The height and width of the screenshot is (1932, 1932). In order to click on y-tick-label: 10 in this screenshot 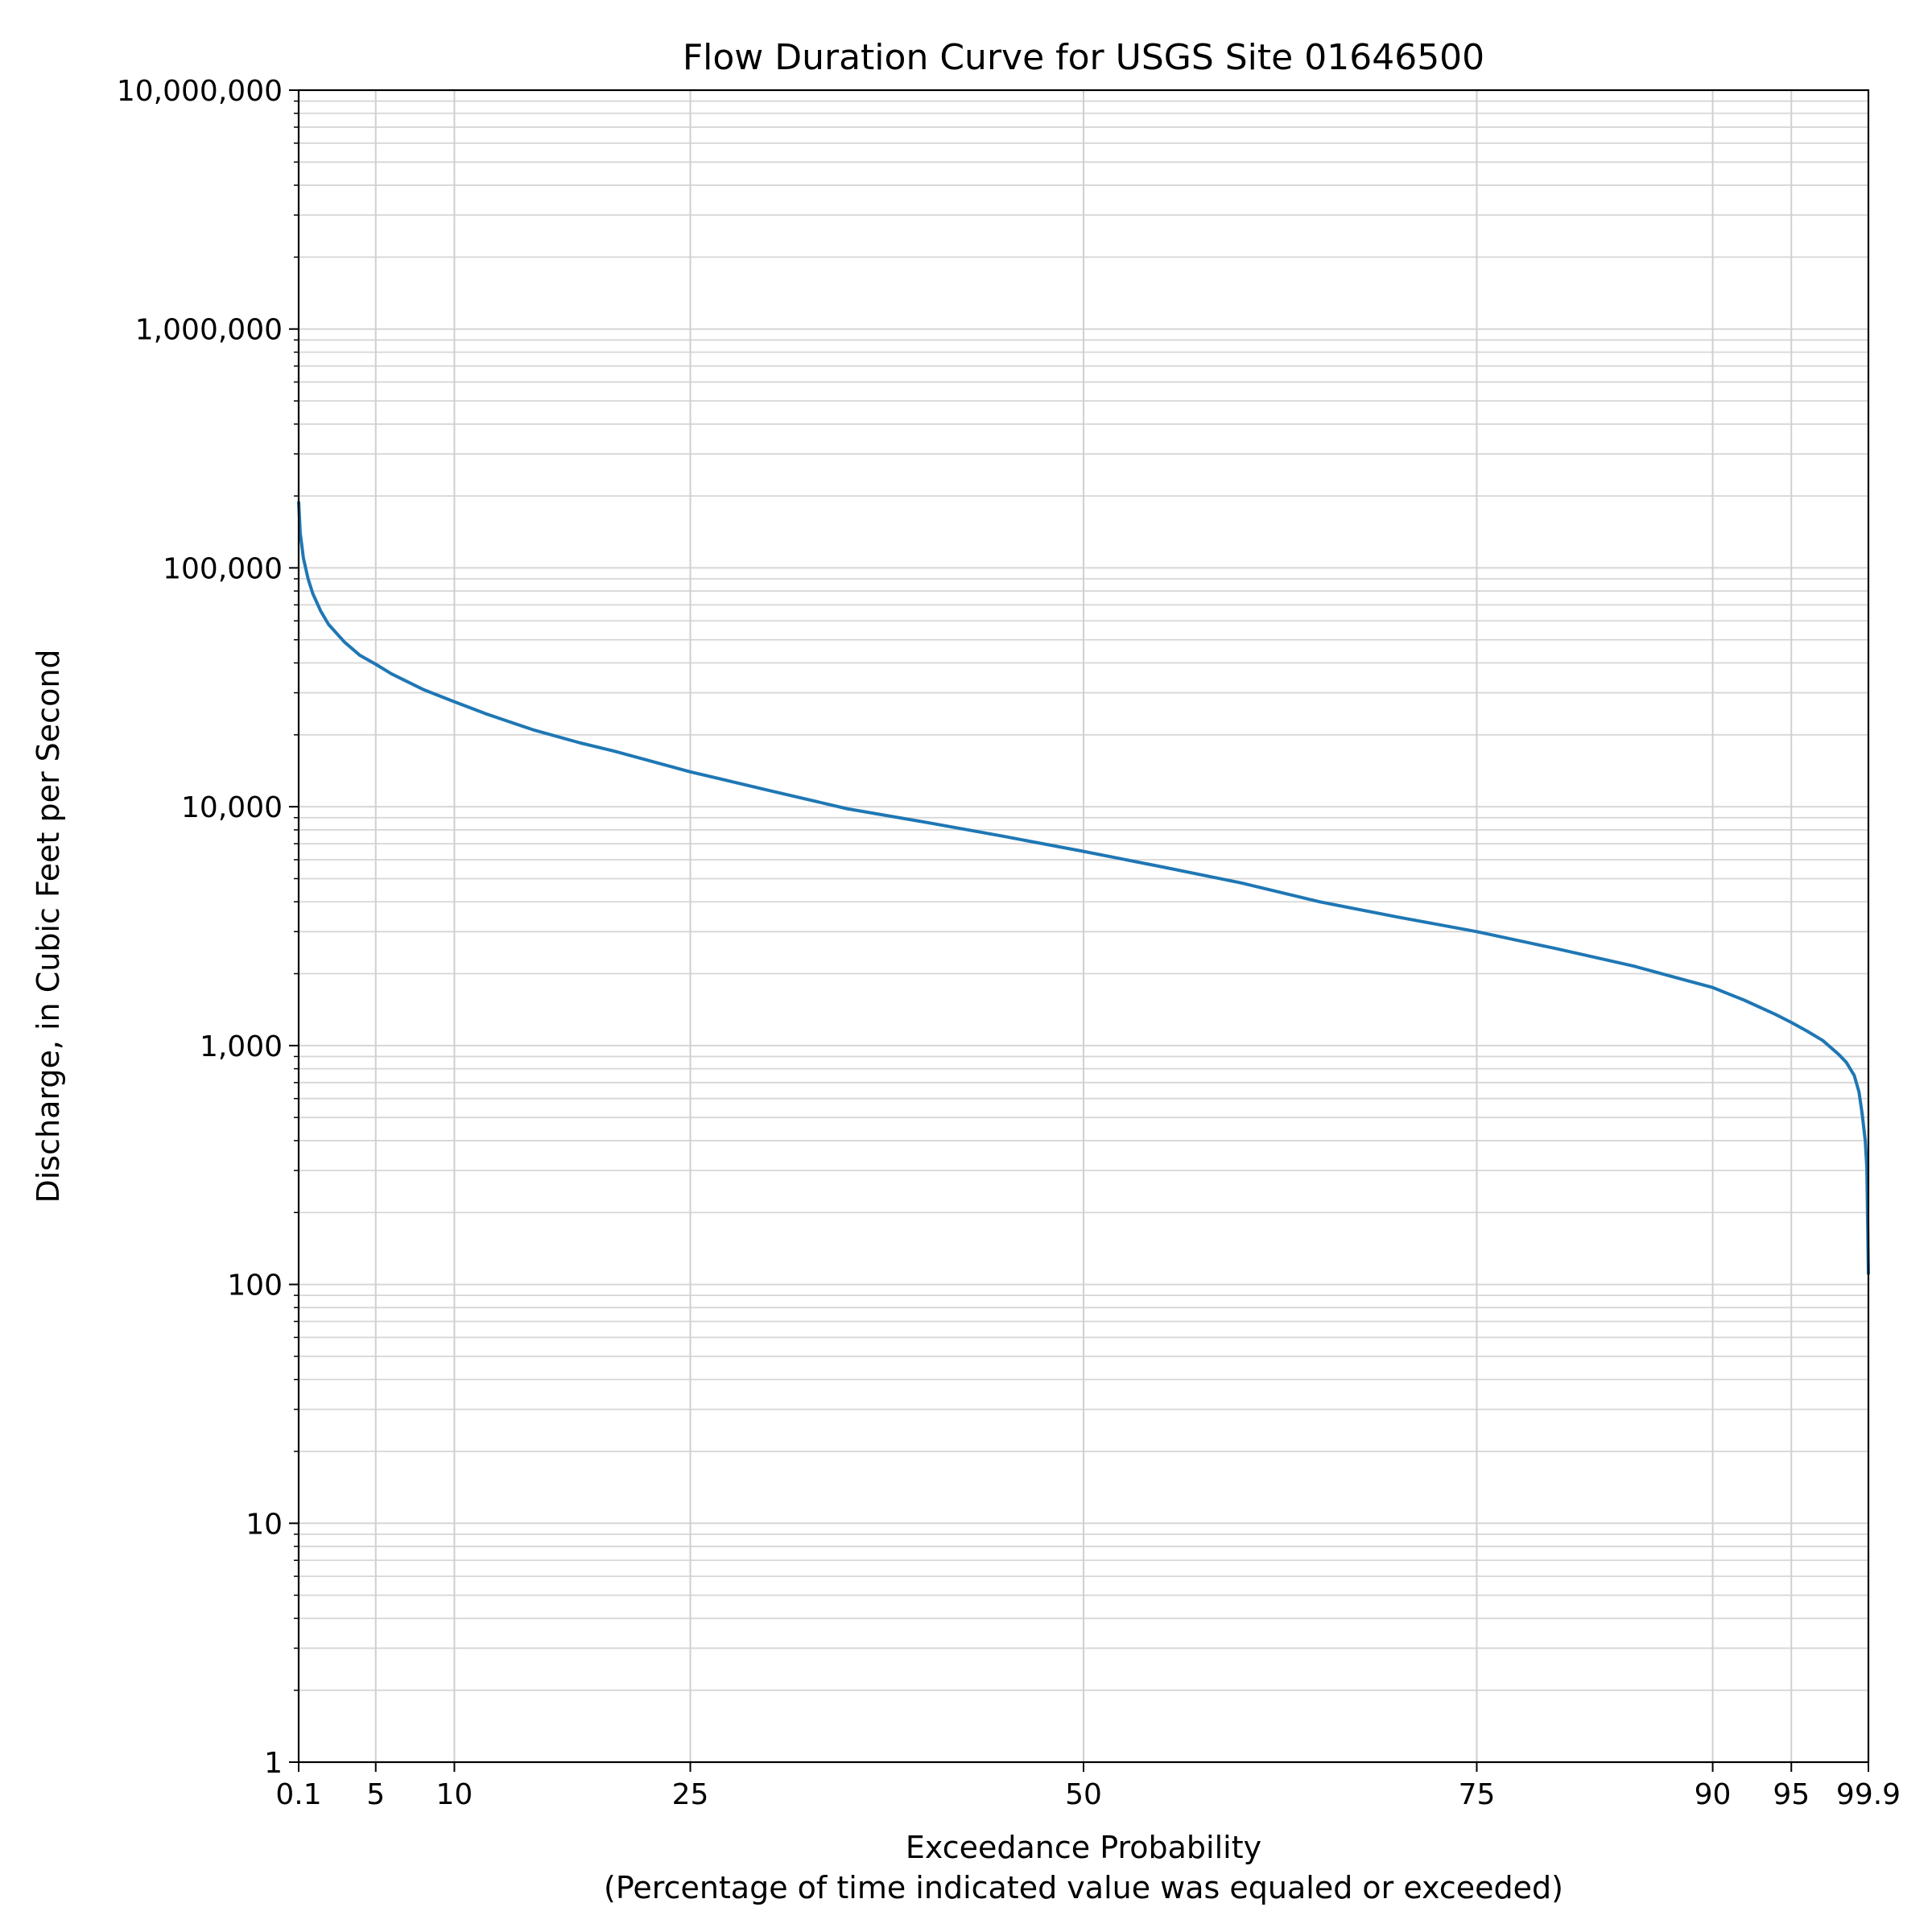, I will do `click(264, 1524)`.